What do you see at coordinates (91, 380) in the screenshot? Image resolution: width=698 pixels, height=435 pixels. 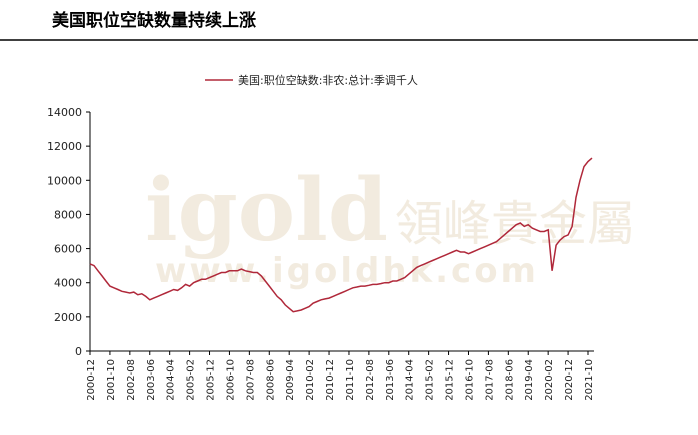 I see `x-tick-label: 2000-12` at bounding box center [91, 380].